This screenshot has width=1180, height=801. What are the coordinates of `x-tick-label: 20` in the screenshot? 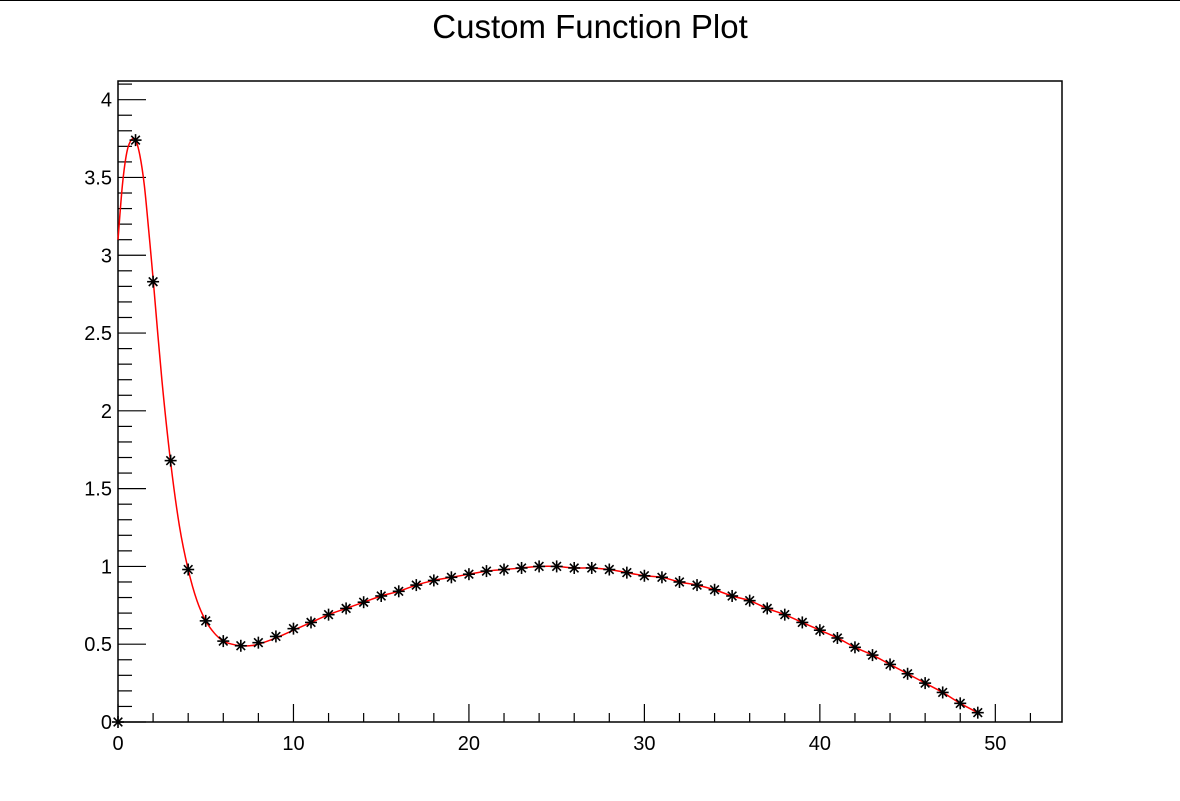 It's located at (469, 744).